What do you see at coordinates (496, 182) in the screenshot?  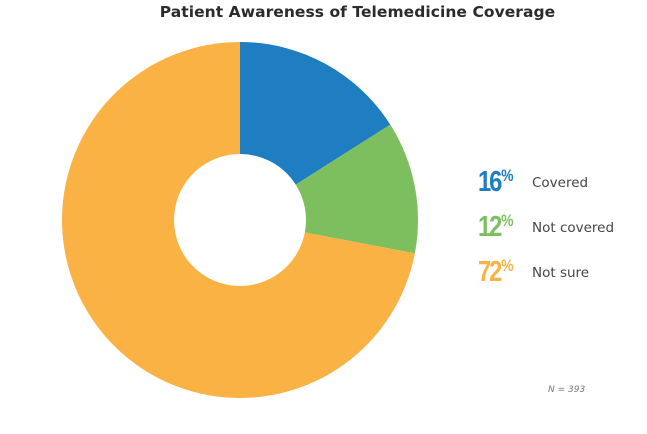 I see `legend-percent: 16%` at bounding box center [496, 182].